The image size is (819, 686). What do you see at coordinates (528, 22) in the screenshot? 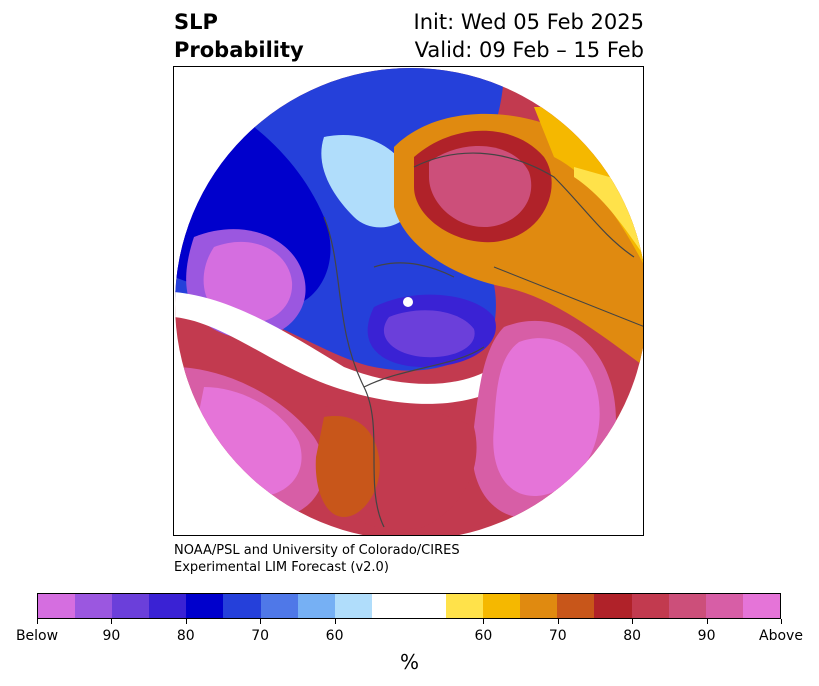
I see `init-date: Init: Wed 05 Feb 2025` at bounding box center [528, 22].